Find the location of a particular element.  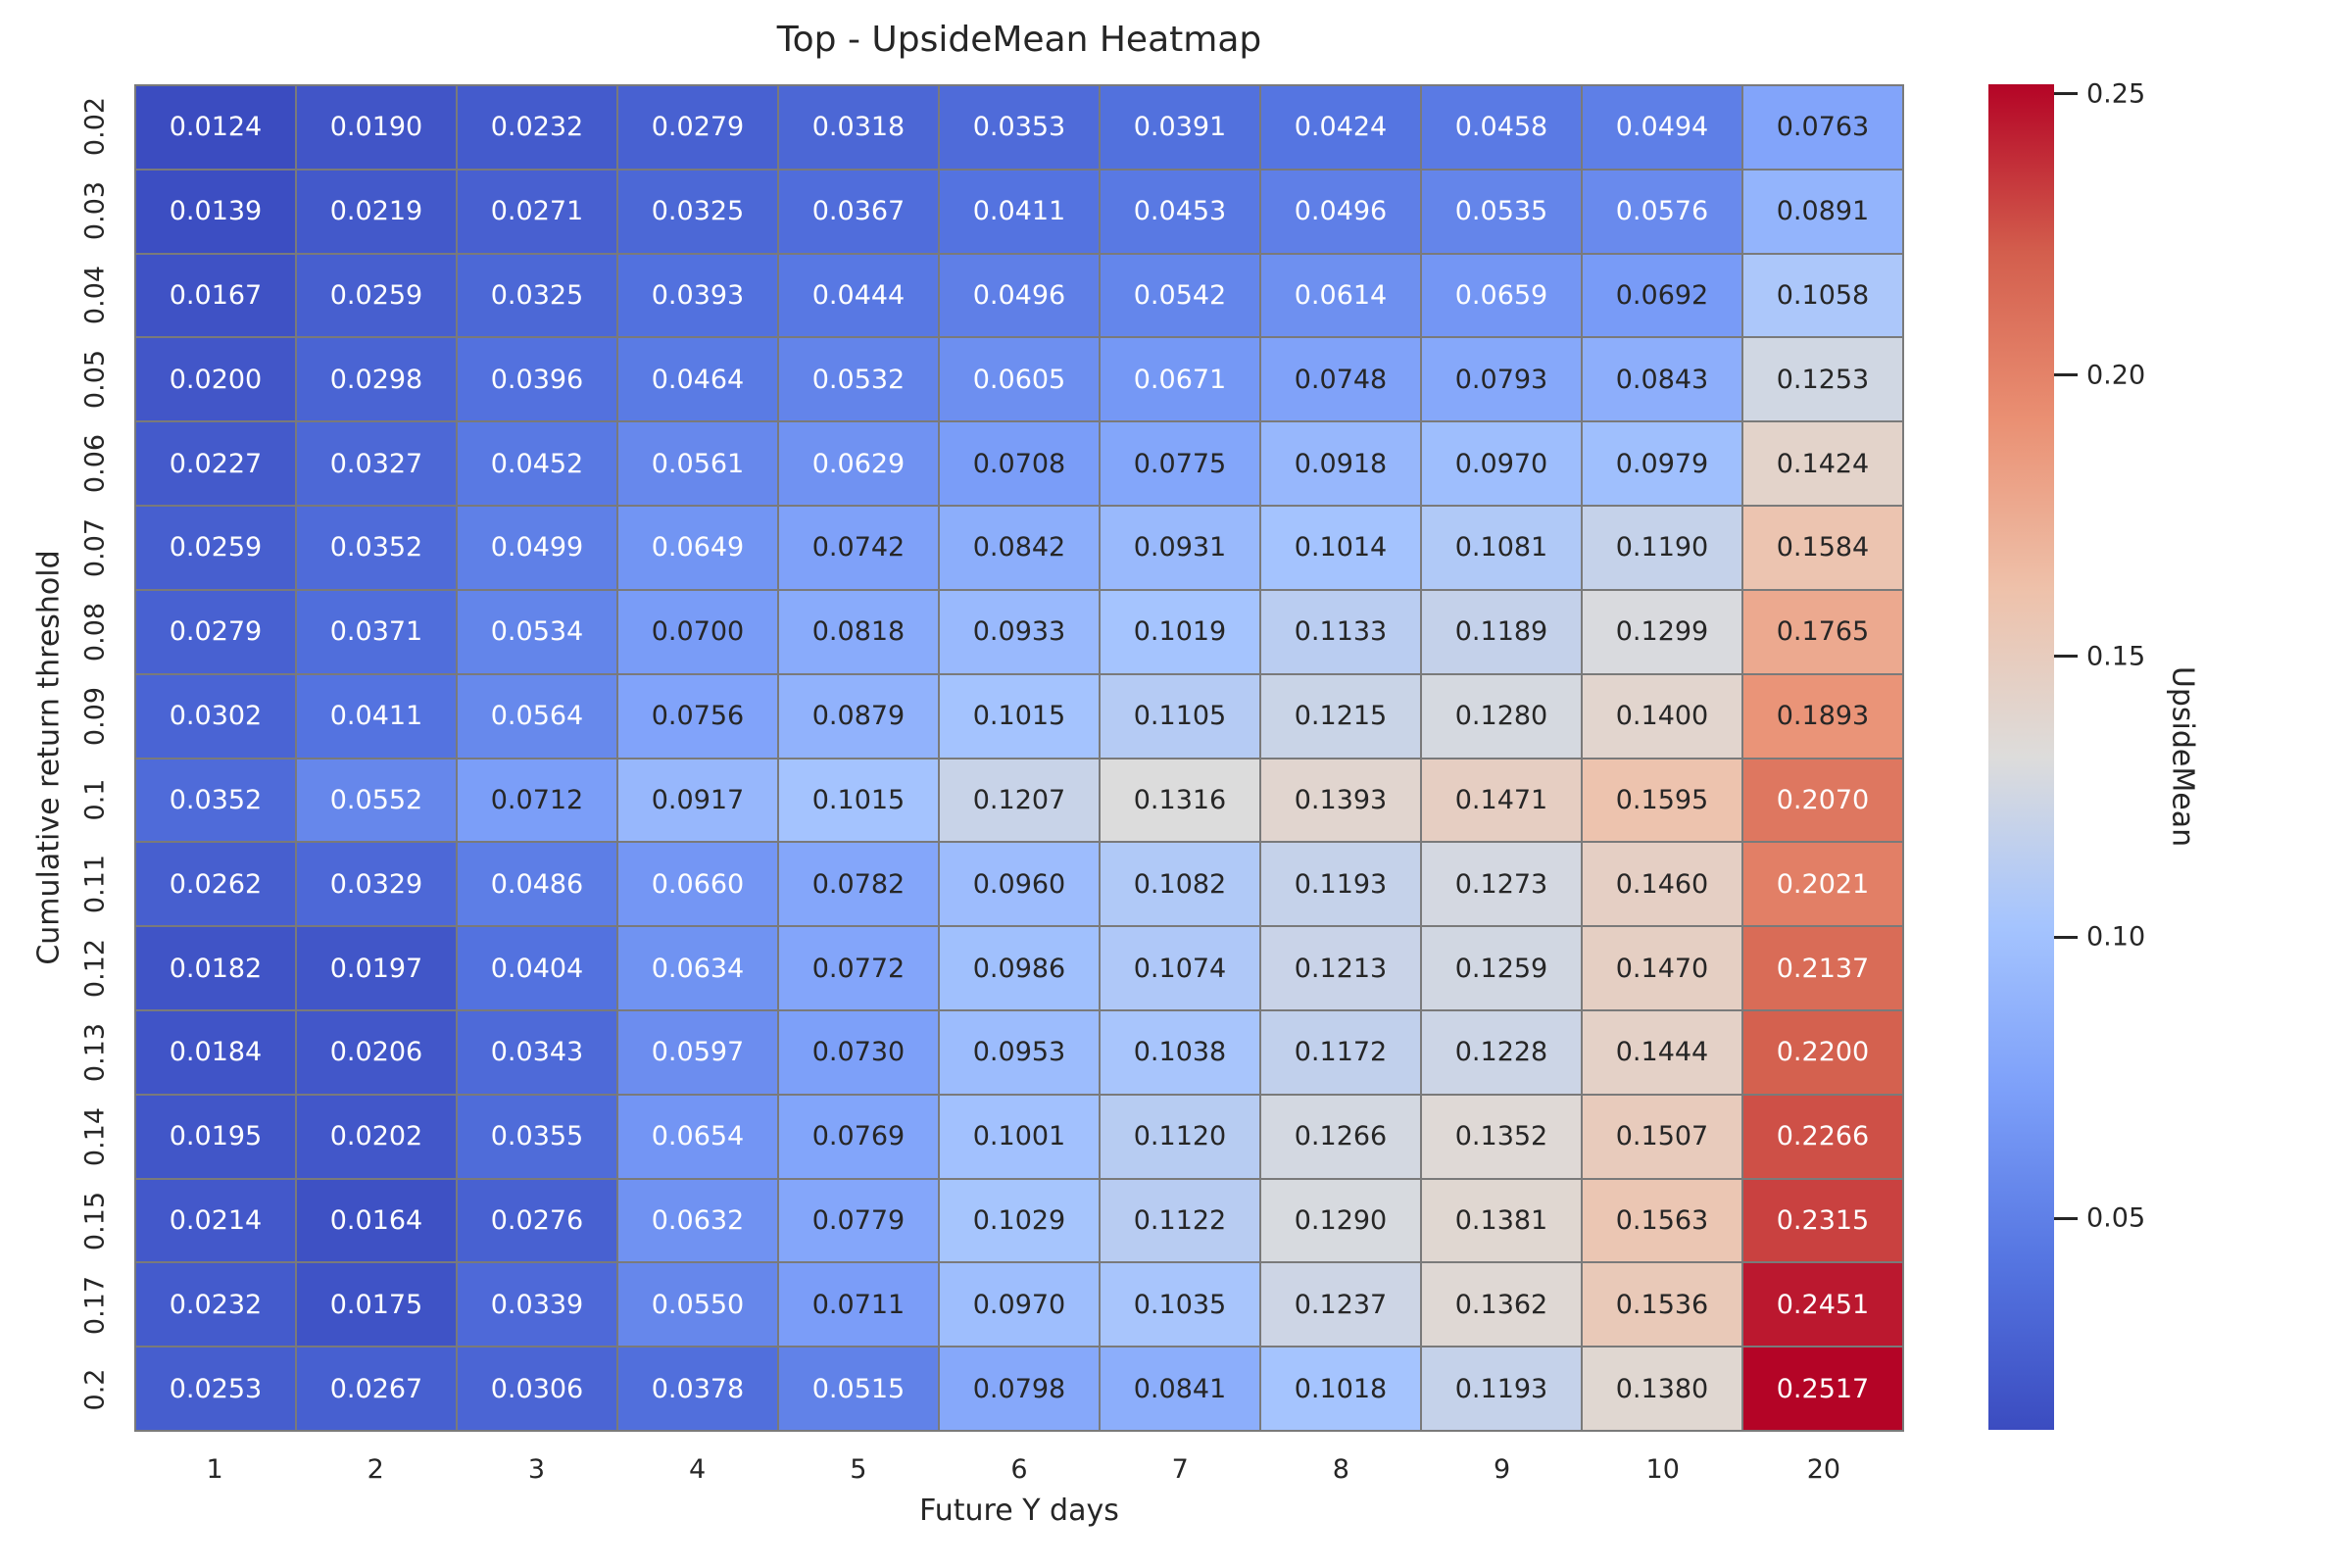

colorbar: 0.05 0.10 0.15 0.20 0.25 is located at coordinates (2066, 754).